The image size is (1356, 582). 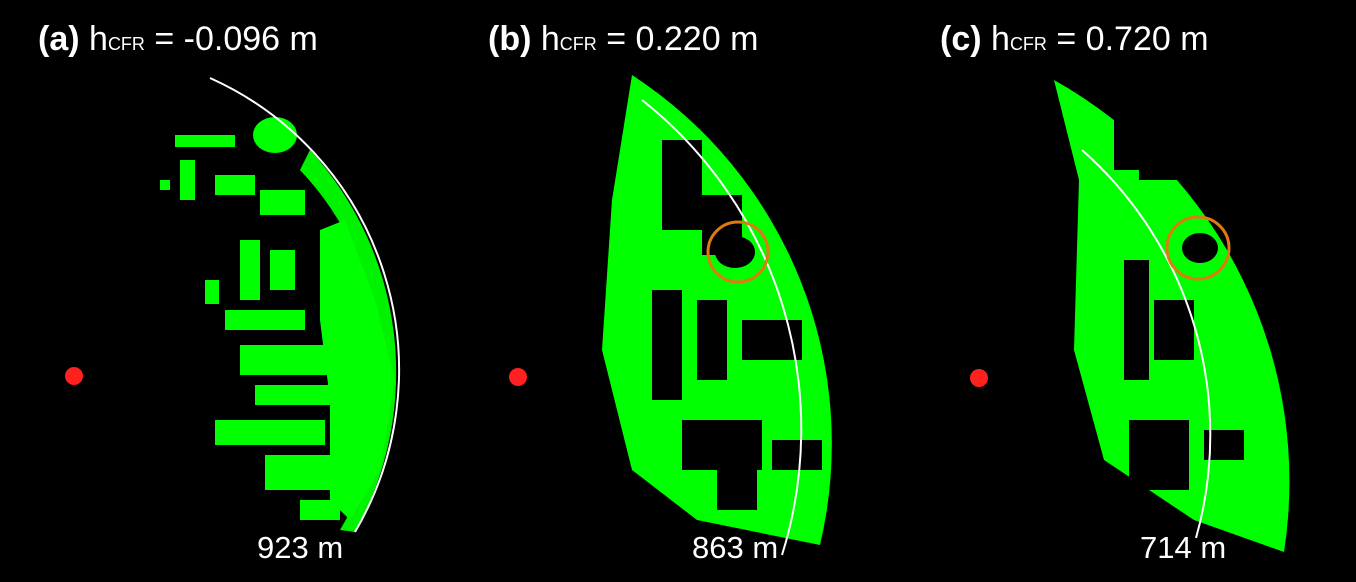 What do you see at coordinates (74, 376) in the screenshot?
I see `radar-site-marker-a` at bounding box center [74, 376].